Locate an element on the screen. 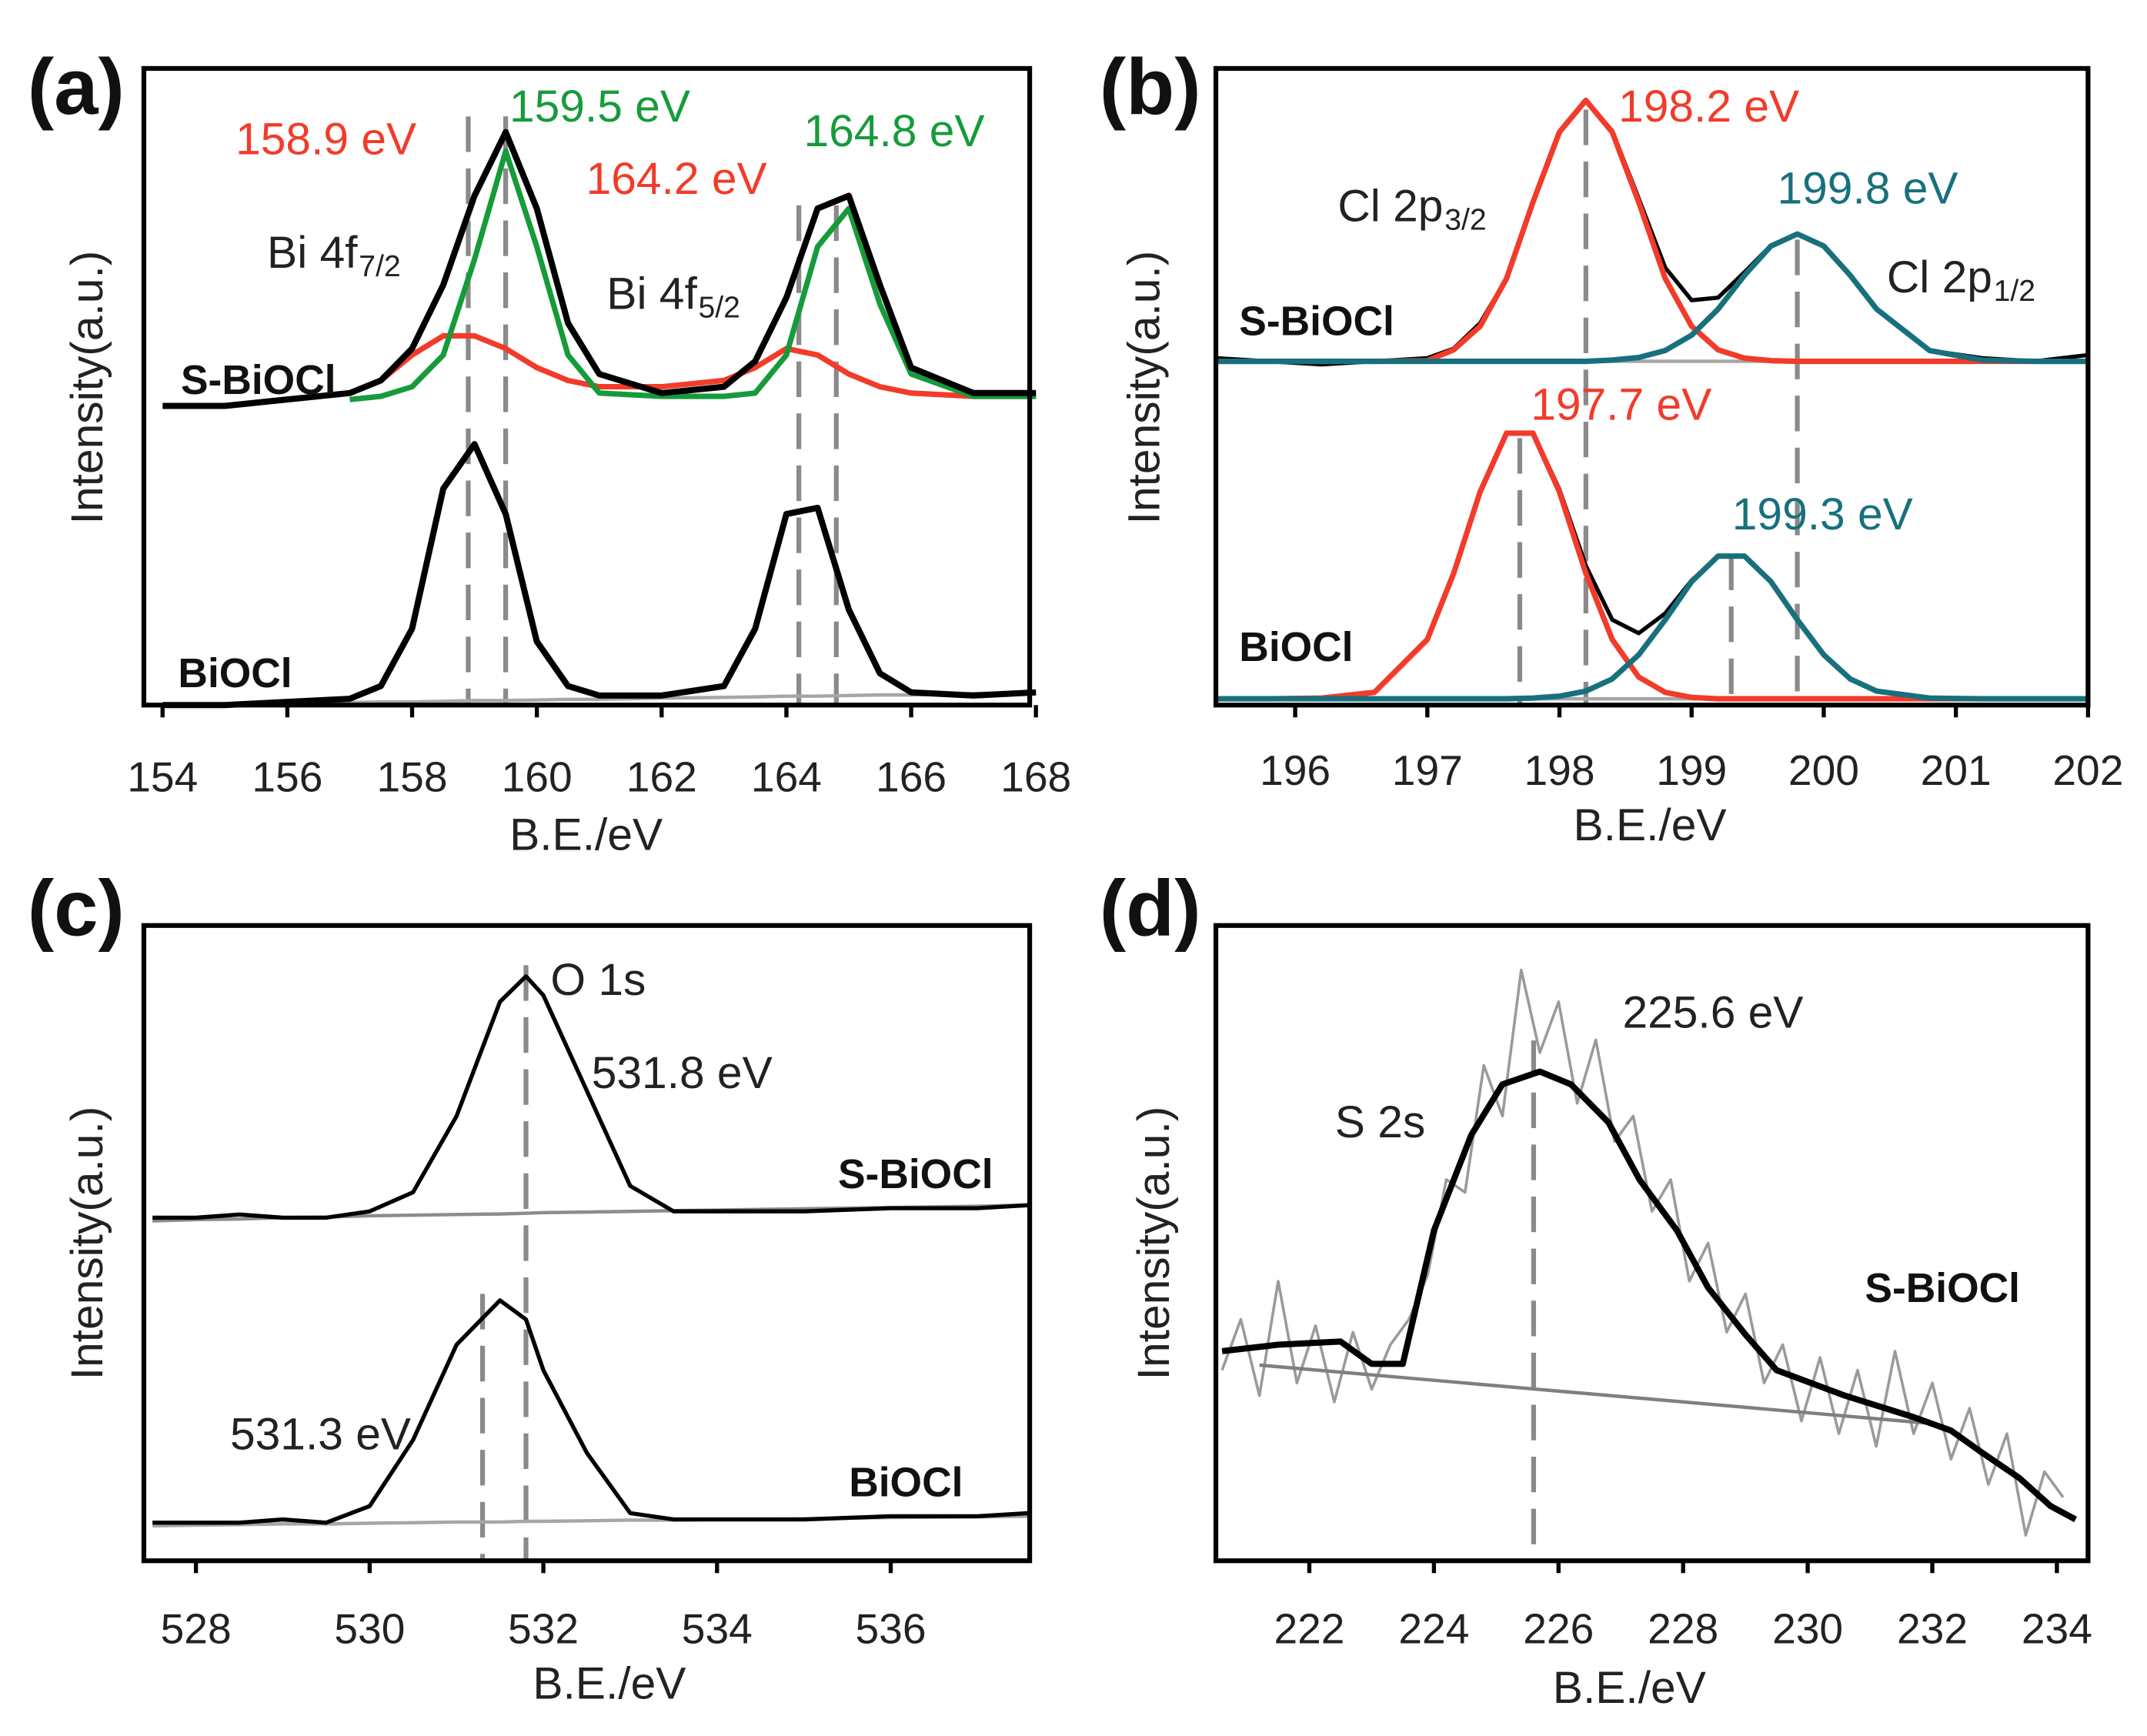 This screenshot has width=2147, height=1736. annotation: 164.2 eV is located at coordinates (676, 179).